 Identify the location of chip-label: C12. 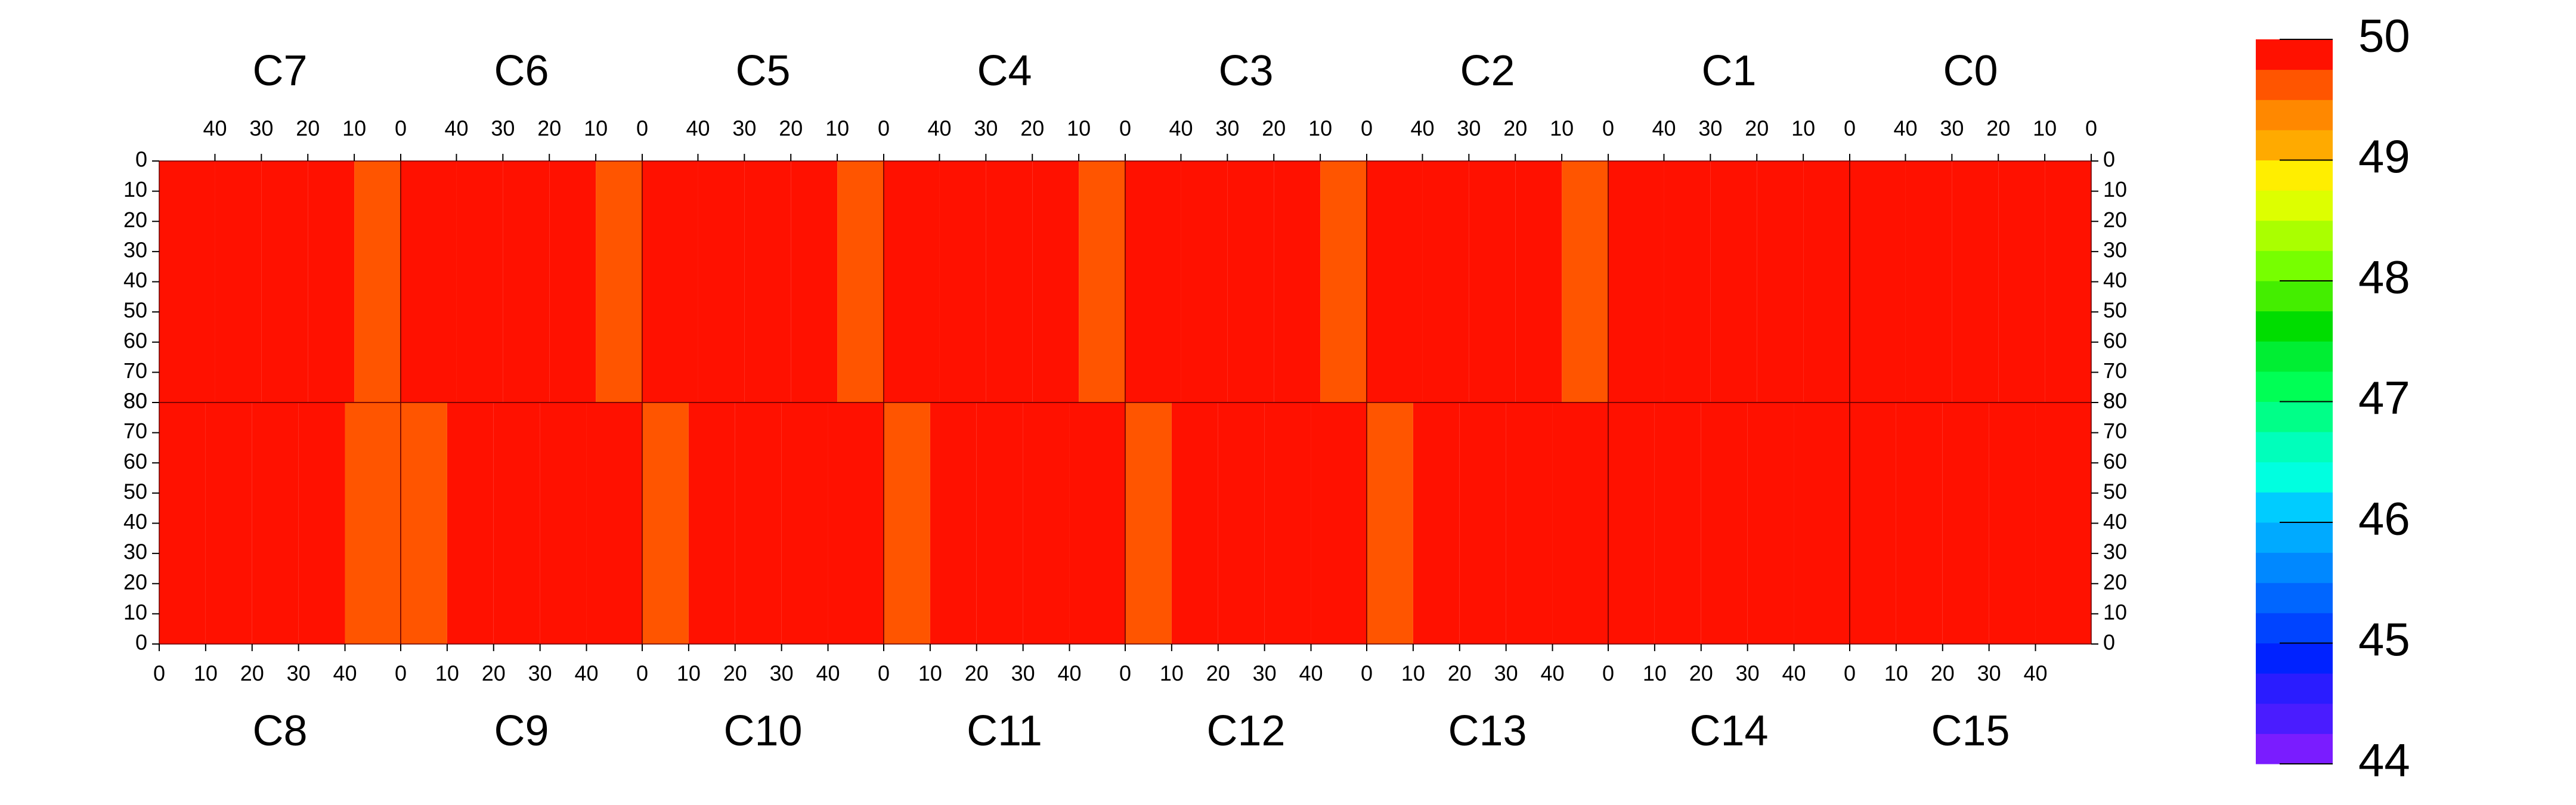
(1245, 731).